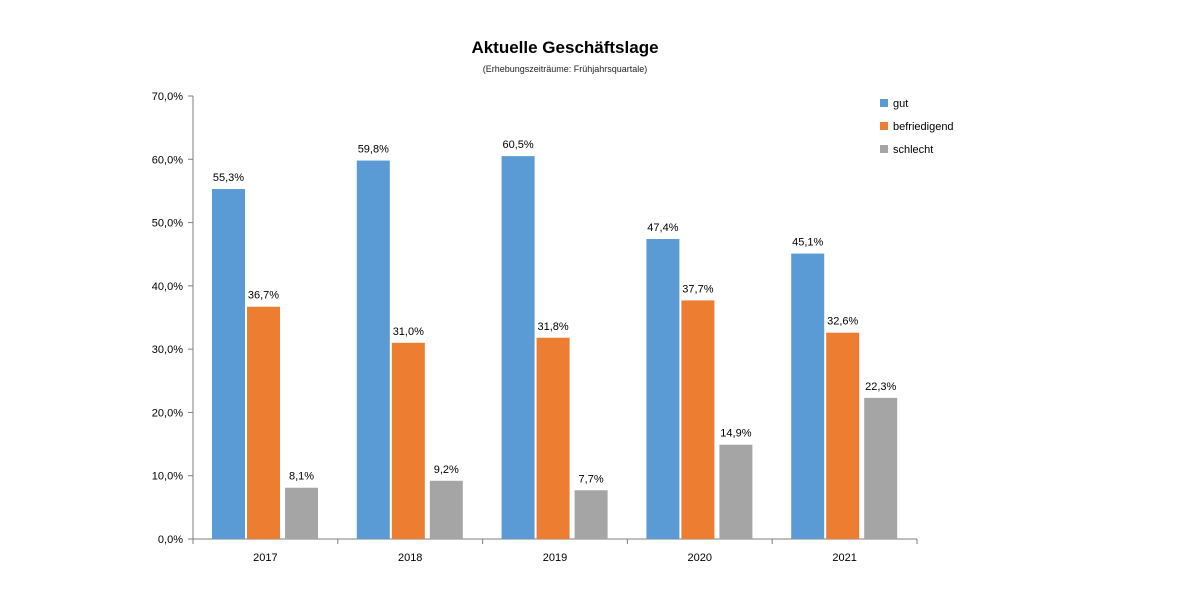 Image resolution: width=1200 pixels, height=600 pixels. I want to click on bar-schlecht-2019, so click(591, 514).